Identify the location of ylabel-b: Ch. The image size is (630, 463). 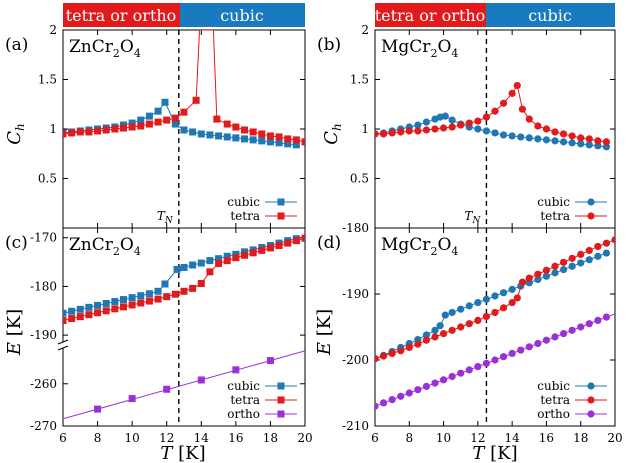
(332, 134).